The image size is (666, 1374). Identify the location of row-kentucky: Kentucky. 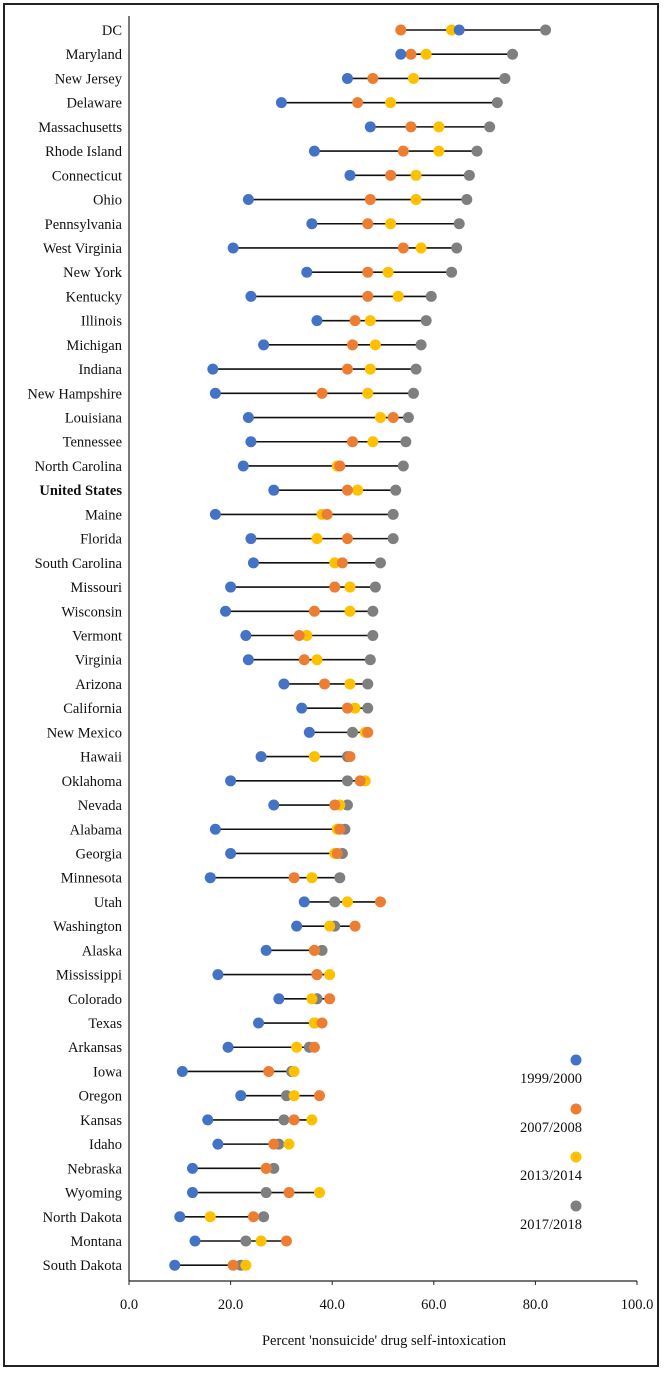
(251, 297).